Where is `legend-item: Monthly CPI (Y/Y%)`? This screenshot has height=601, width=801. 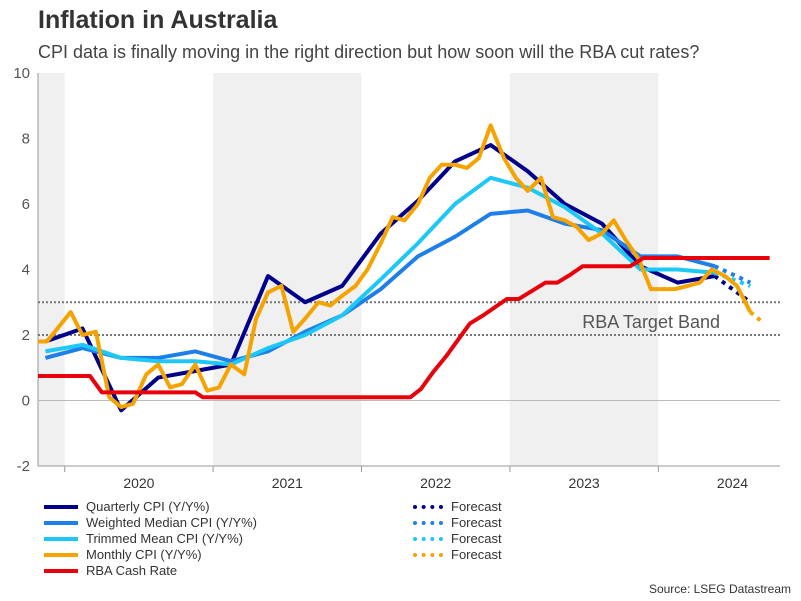
legend-item: Monthly CPI (Y/Y%) is located at coordinates (123, 554).